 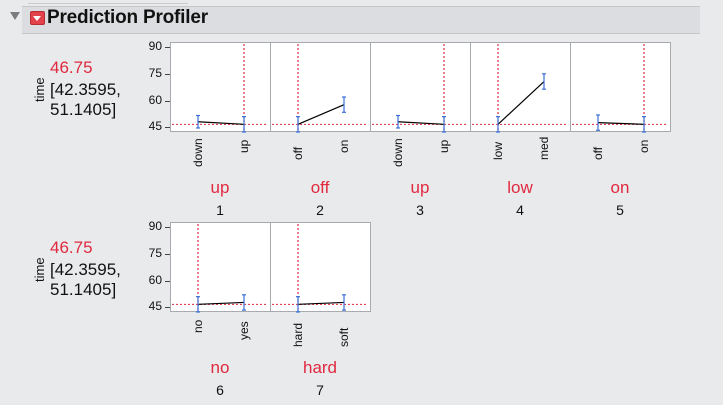 I want to click on factor-current-value: hard, so click(x=320, y=367).